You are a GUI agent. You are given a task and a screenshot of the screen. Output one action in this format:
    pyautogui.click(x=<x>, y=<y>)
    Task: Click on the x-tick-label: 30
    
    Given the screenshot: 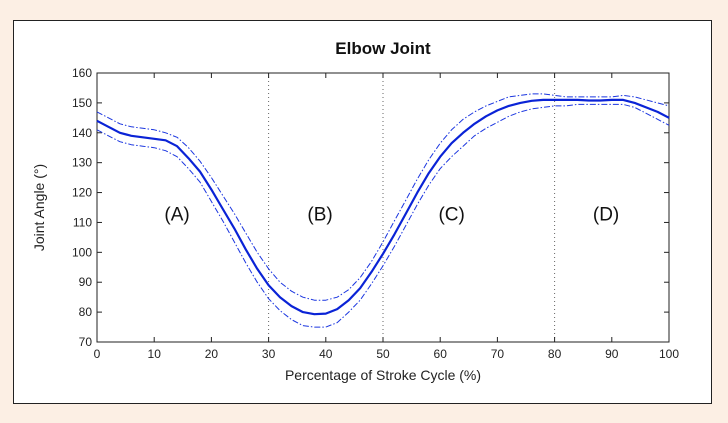 What is the action you would take?
    pyautogui.click(x=269, y=354)
    